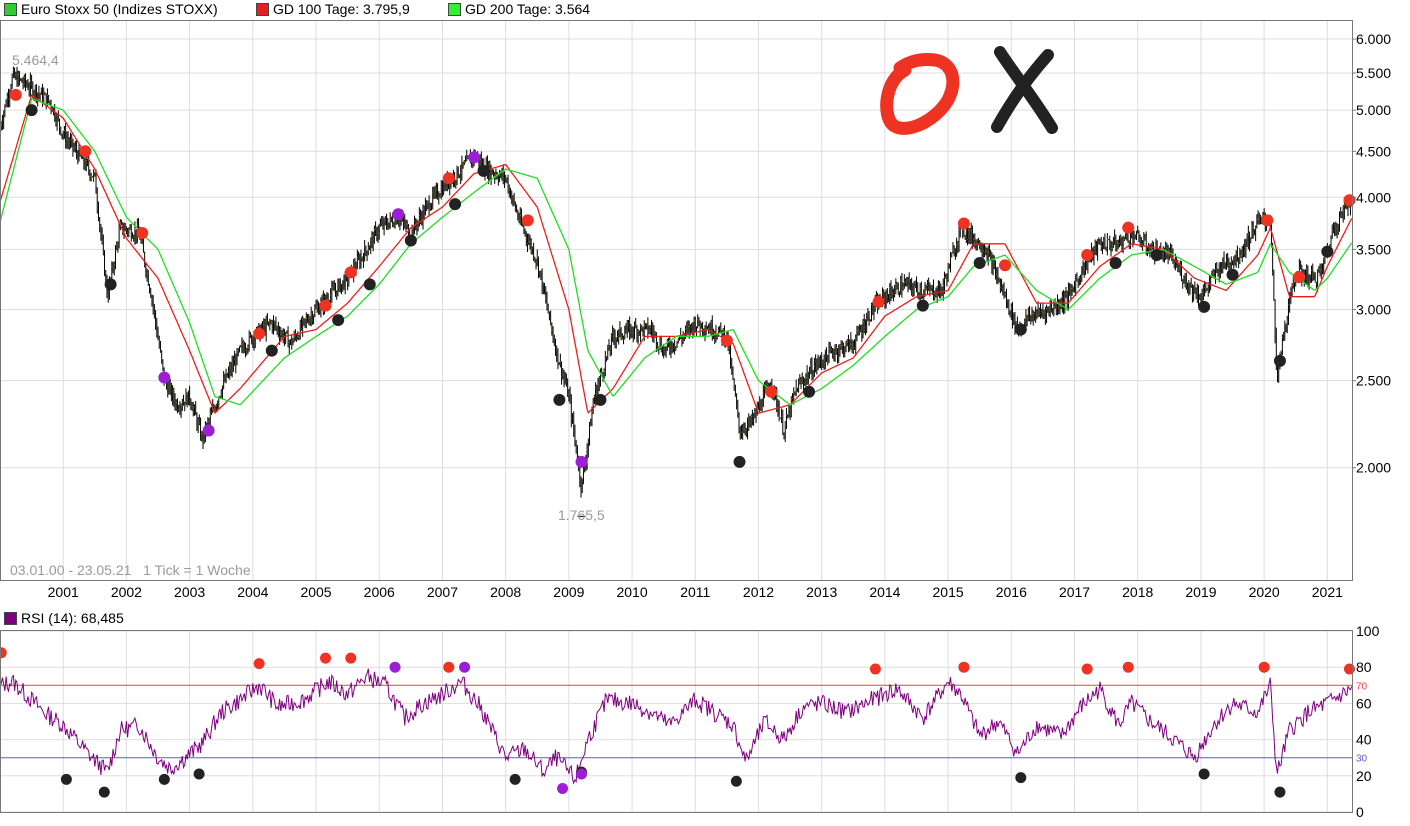 The width and height of the screenshot is (1410, 826). I want to click on hand-drawn-x-mark, so click(1024, 90).